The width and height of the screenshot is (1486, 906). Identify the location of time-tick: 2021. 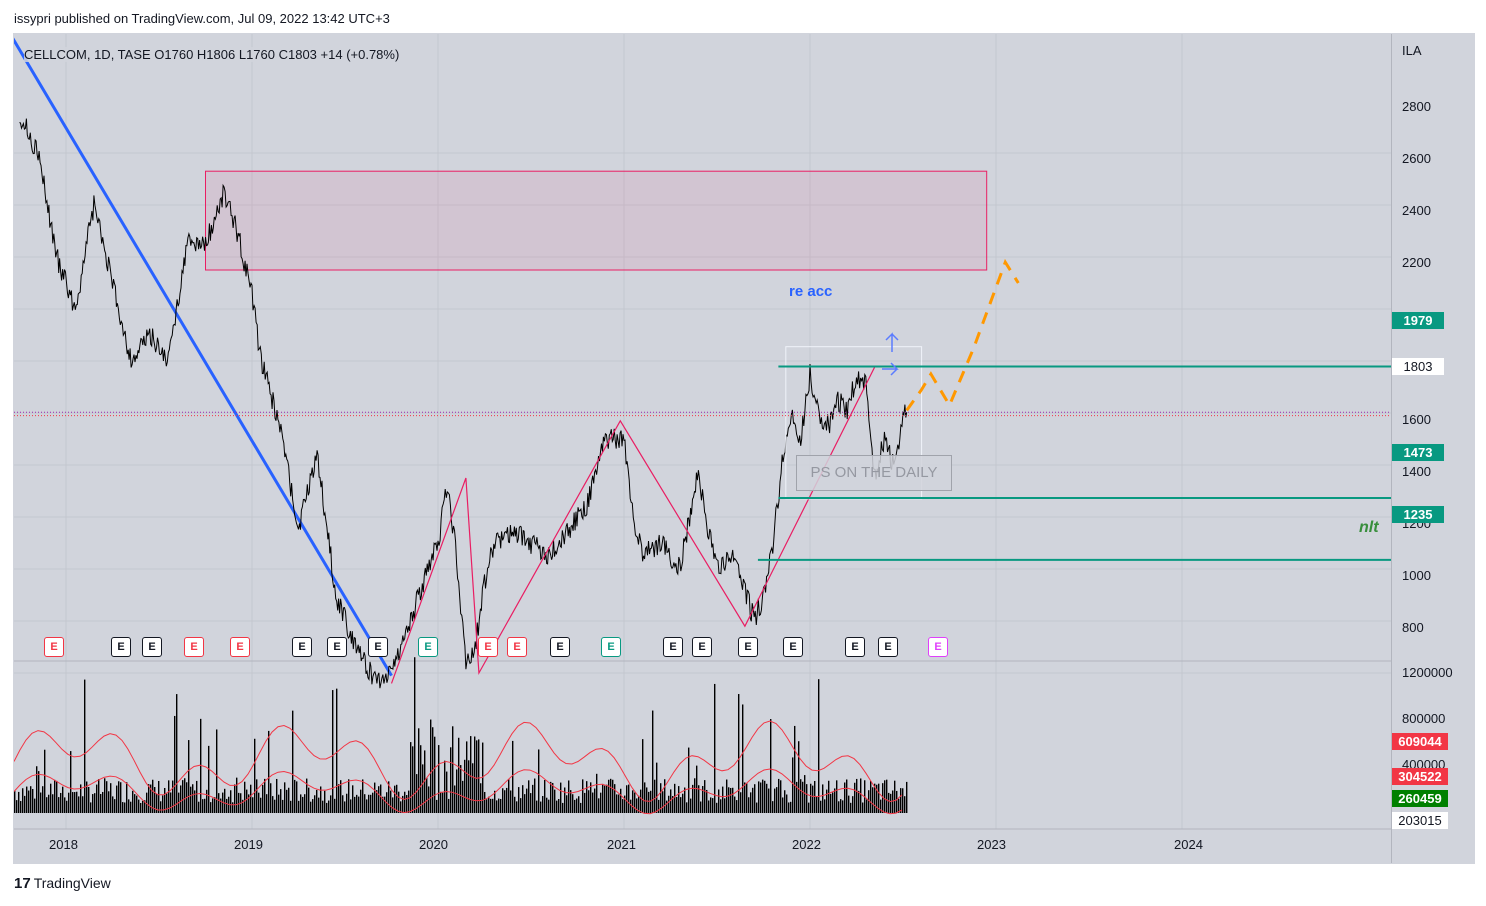
(621, 844).